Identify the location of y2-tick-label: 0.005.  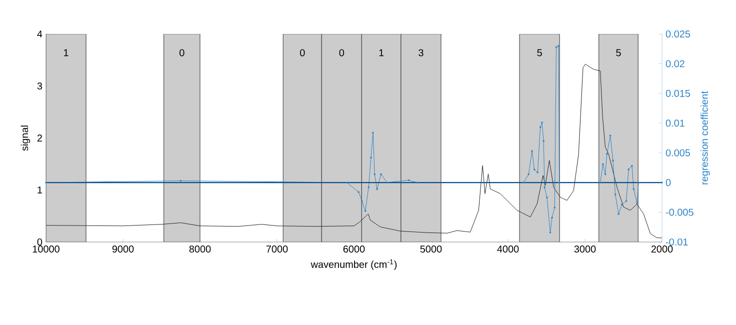
(678, 152).